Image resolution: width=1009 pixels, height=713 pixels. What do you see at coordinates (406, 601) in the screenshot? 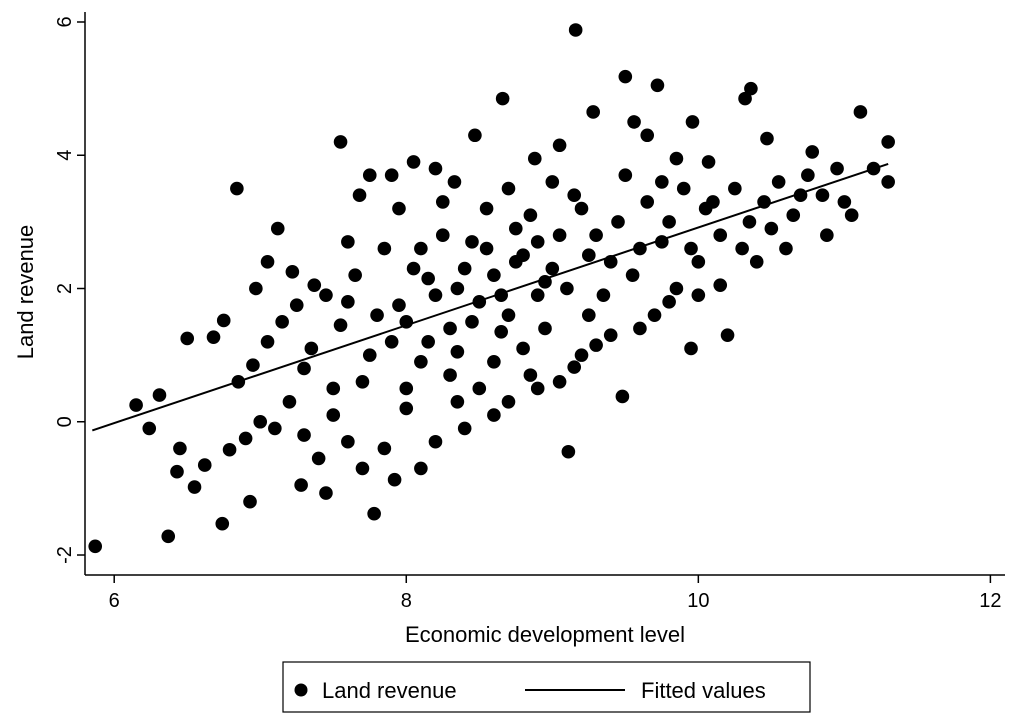
I see `x-tick-label: 8` at bounding box center [406, 601].